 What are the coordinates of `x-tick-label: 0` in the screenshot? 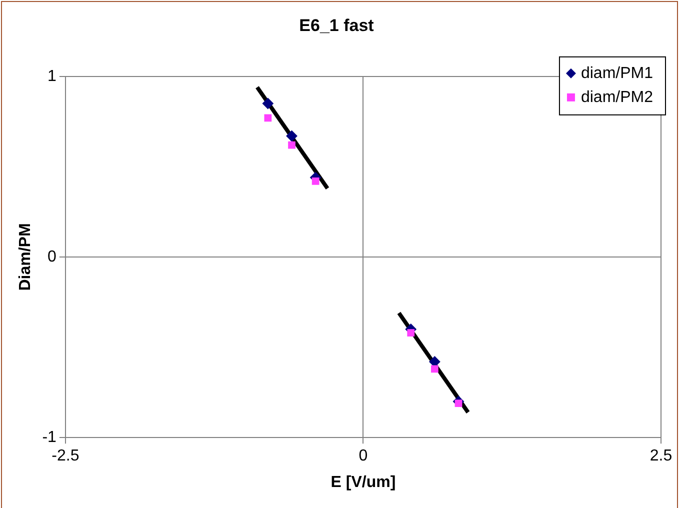 It's located at (363, 456).